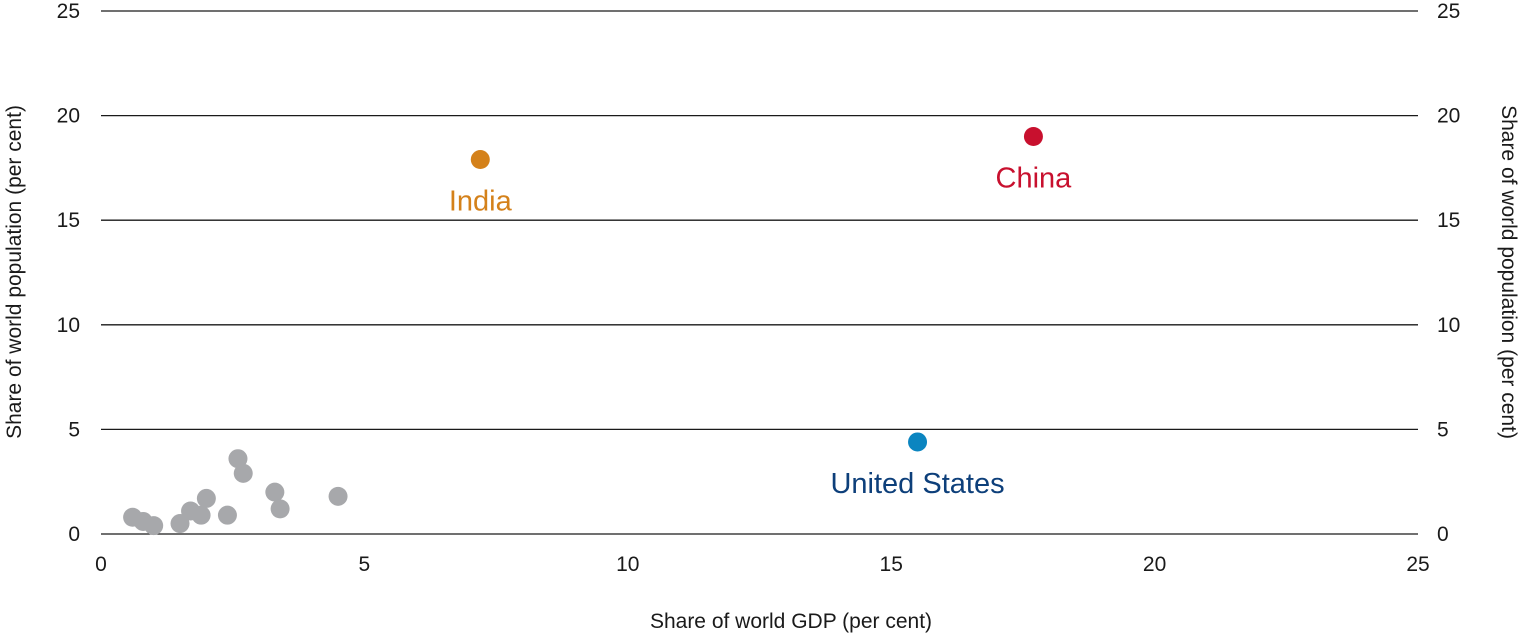  Describe the element at coordinates (891, 564) in the screenshot. I see `x-tick-label: 15` at that location.